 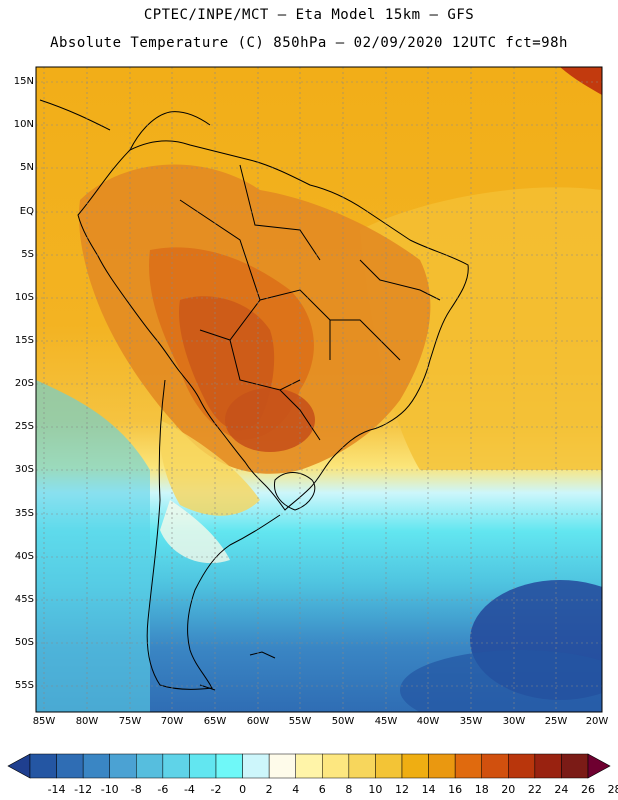 I want to click on colorbar-label: -6, so click(x=163, y=789).